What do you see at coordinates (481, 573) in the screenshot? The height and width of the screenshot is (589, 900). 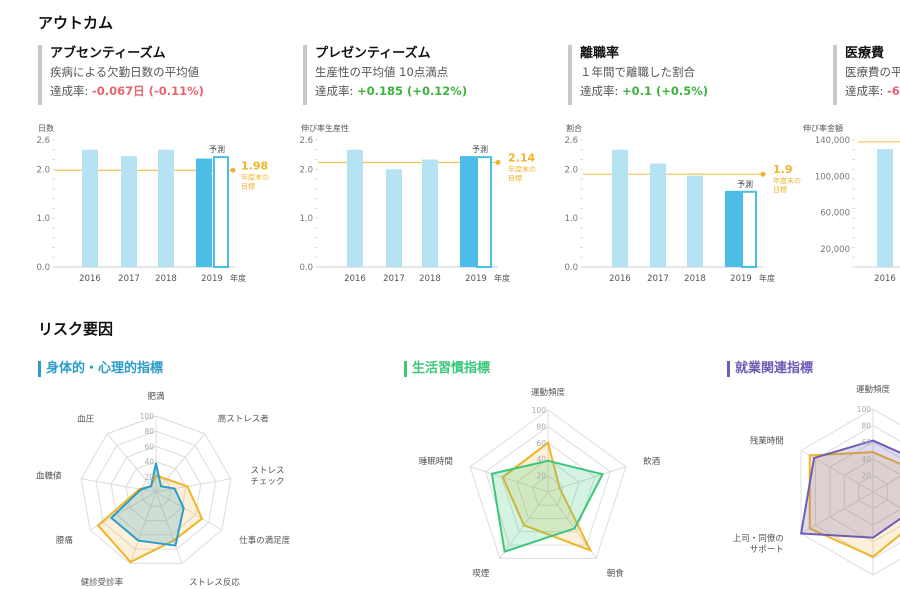 I see `axis-label: 喫煙` at bounding box center [481, 573].